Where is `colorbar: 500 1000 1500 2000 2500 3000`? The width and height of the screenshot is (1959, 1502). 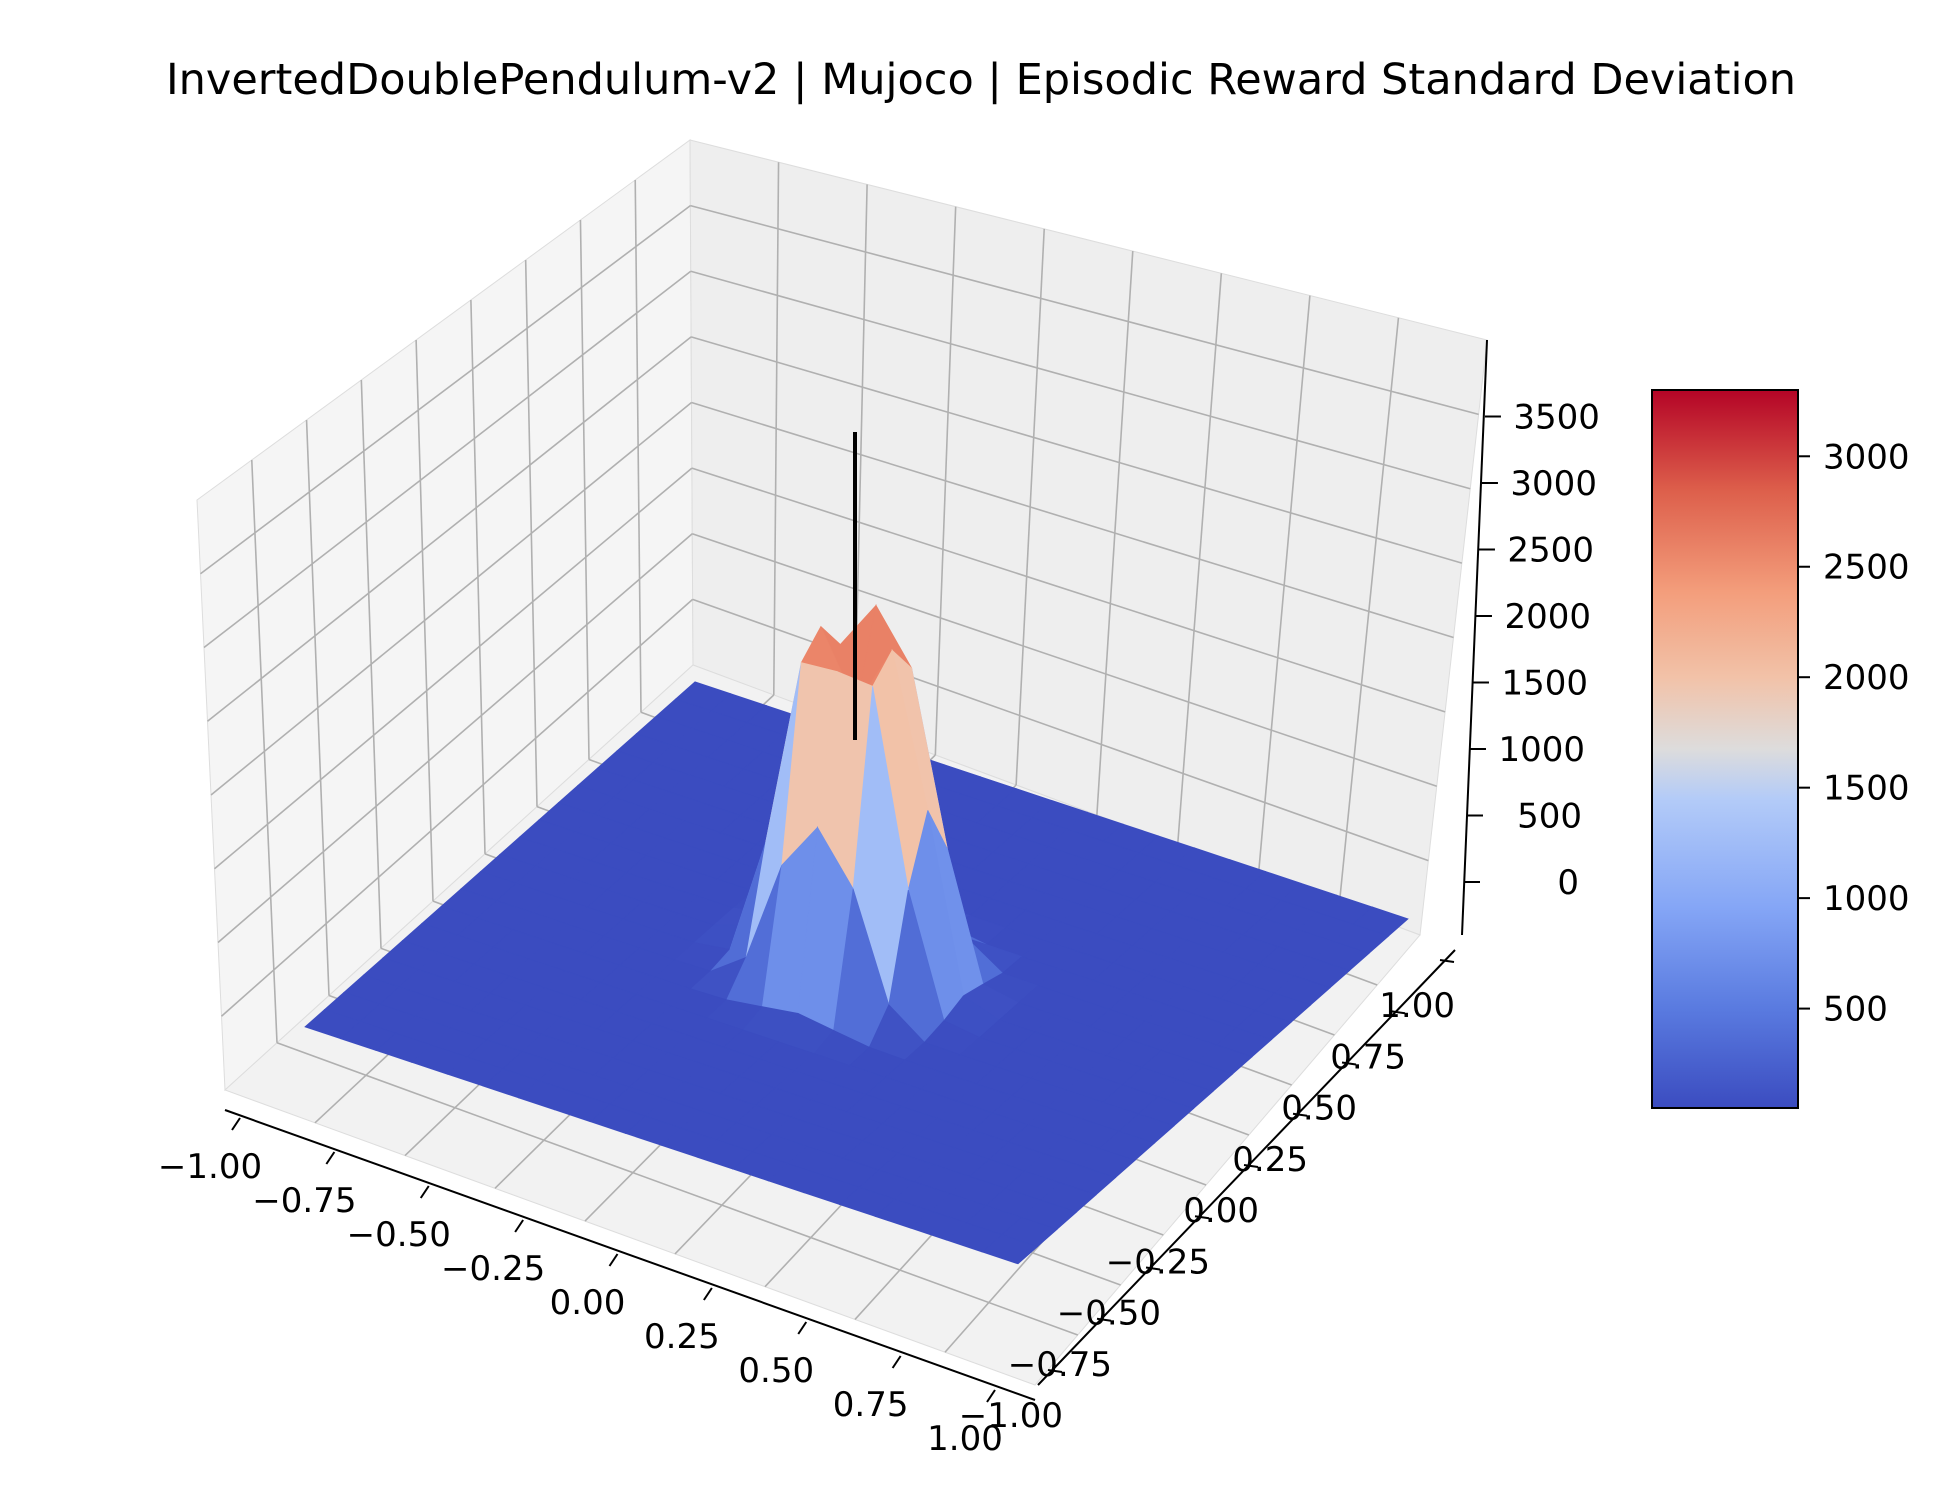 colorbar: 500 1000 1500 2000 2500 3000 is located at coordinates (1780, 749).